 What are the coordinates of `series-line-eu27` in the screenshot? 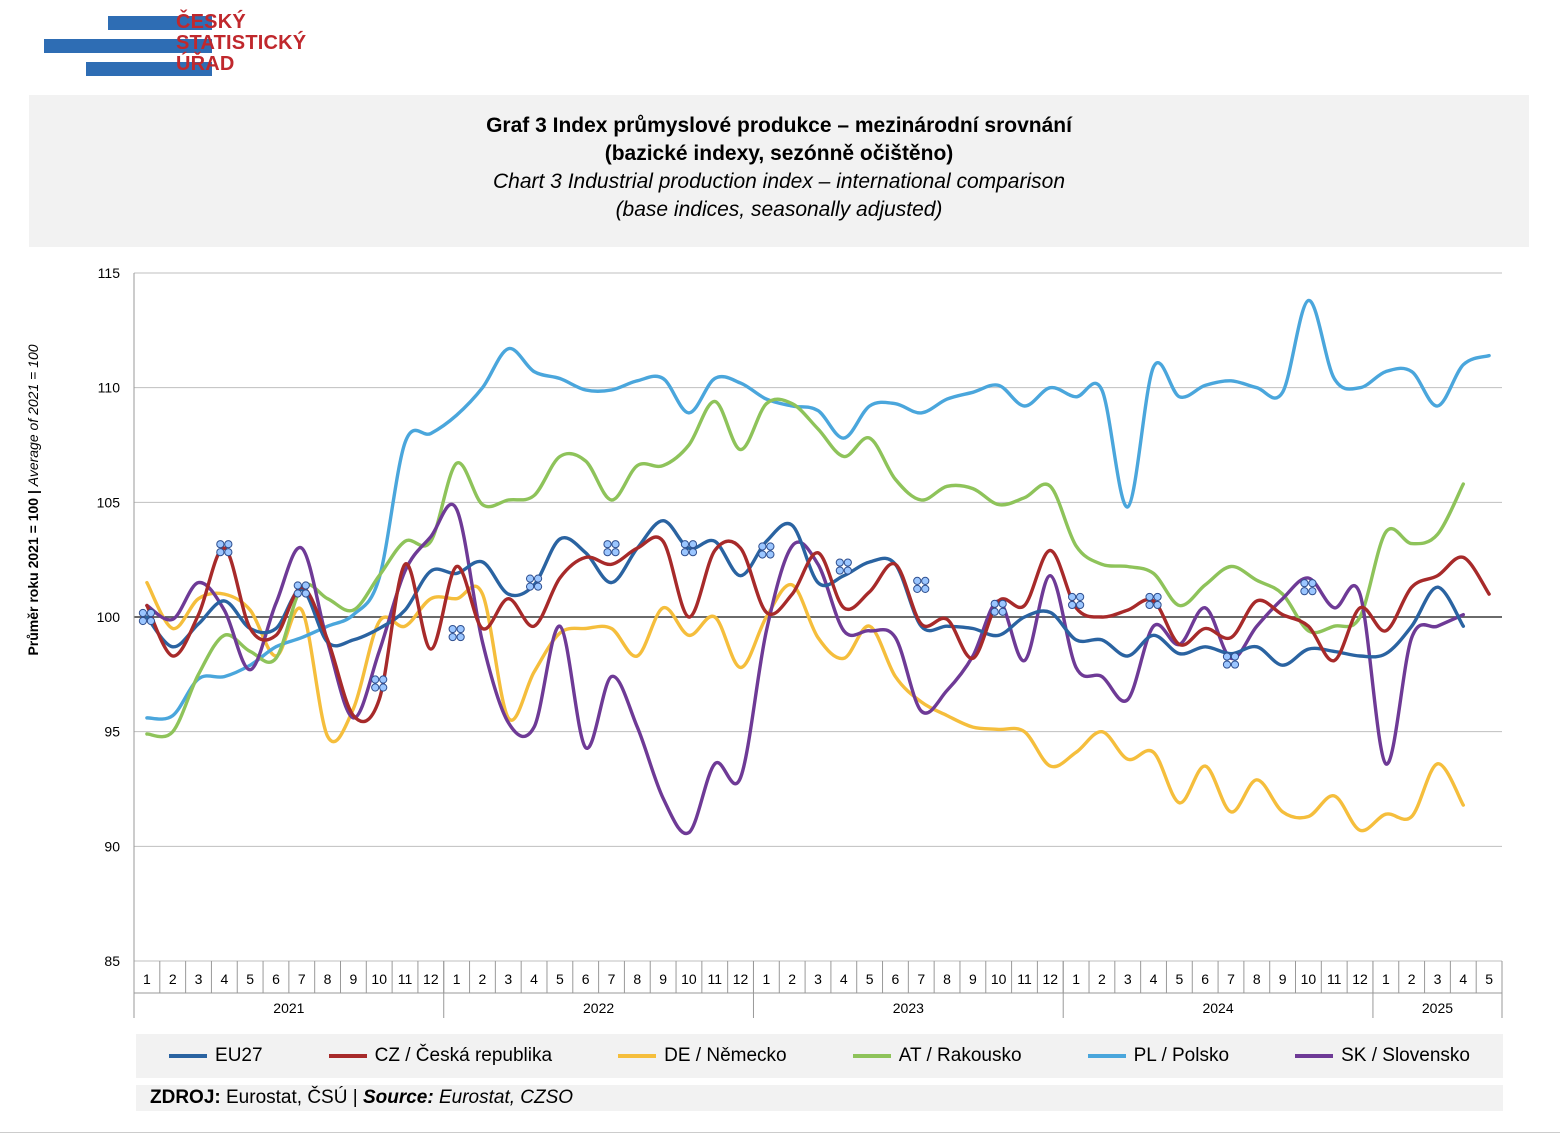 It's located at (805, 593).